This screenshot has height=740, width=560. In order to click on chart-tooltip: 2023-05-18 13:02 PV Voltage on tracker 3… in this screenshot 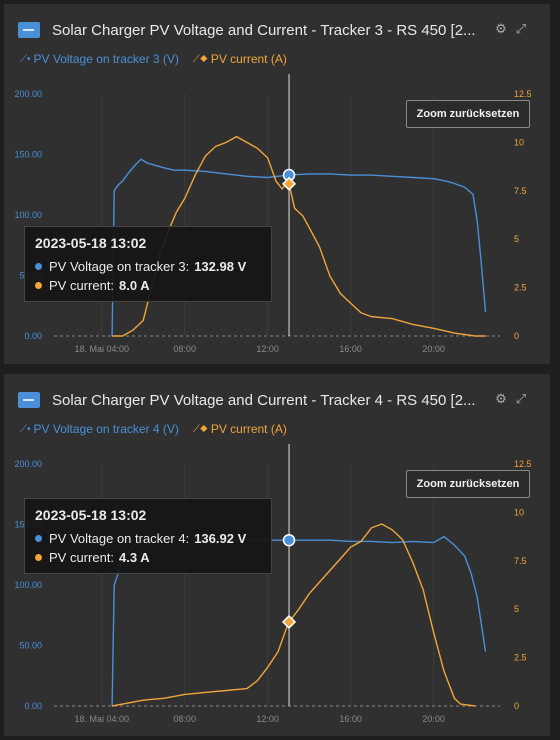, I will do `click(148, 264)`.